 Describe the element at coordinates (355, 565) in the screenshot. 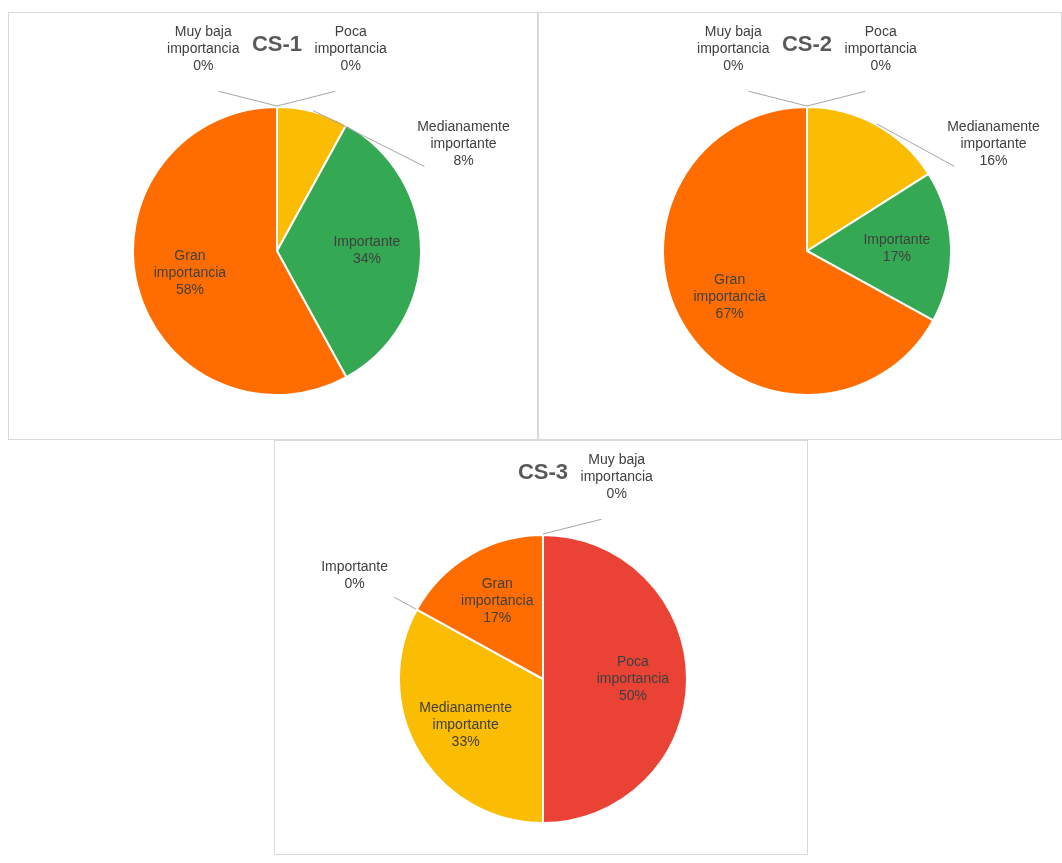

I see `category-label: Importante` at that location.